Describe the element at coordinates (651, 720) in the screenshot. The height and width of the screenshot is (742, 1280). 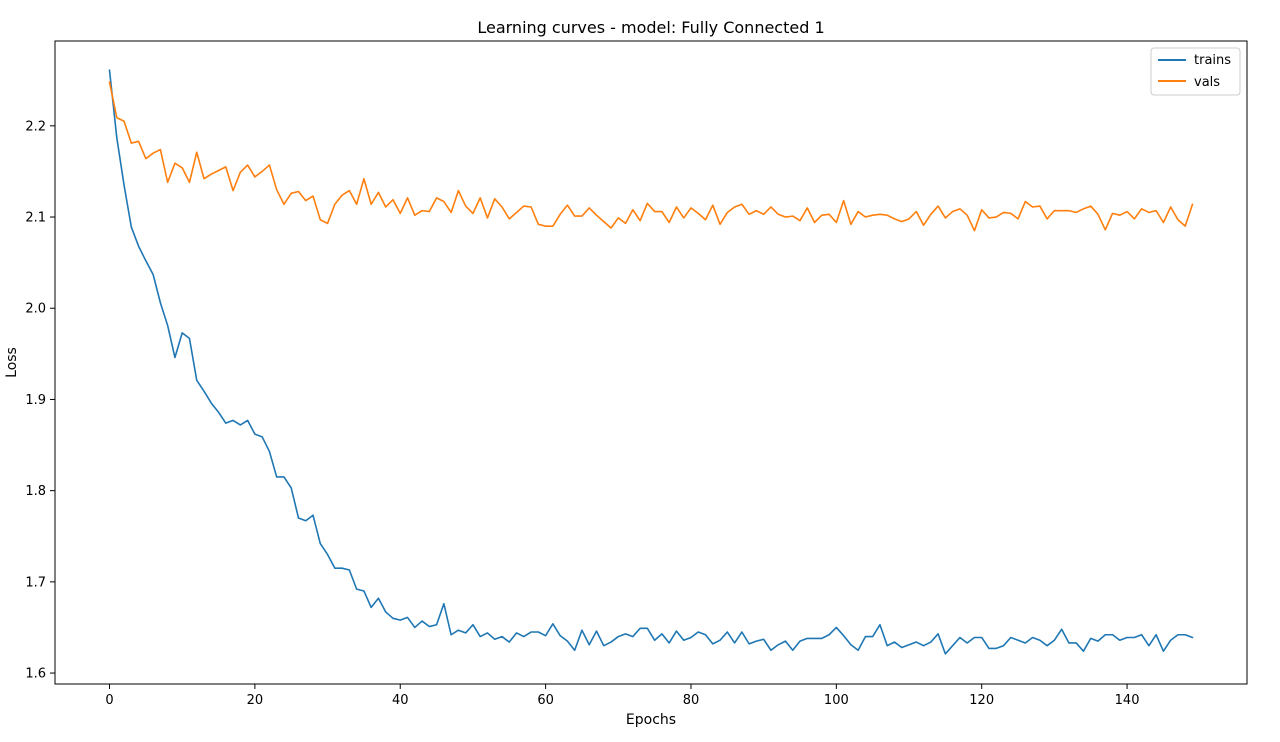
I see `x-axis-label: Epochs` at that location.